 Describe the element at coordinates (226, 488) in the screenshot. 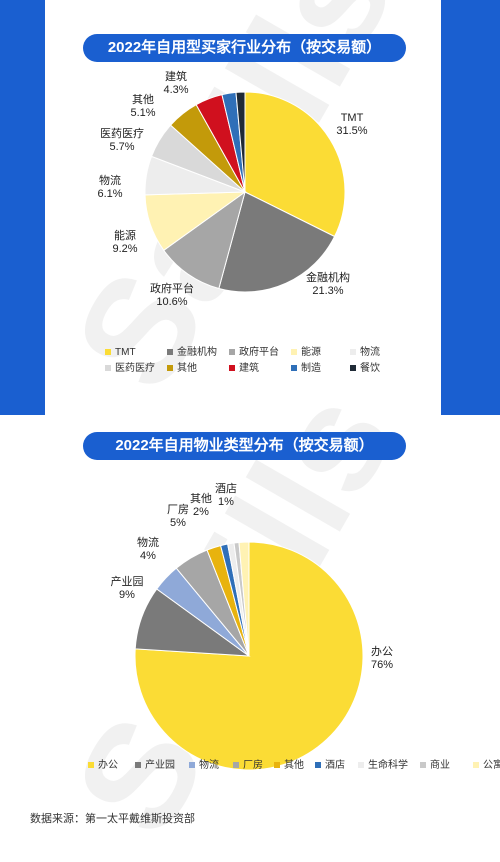

I see `slice-label-name-2-6: 酒店` at that location.